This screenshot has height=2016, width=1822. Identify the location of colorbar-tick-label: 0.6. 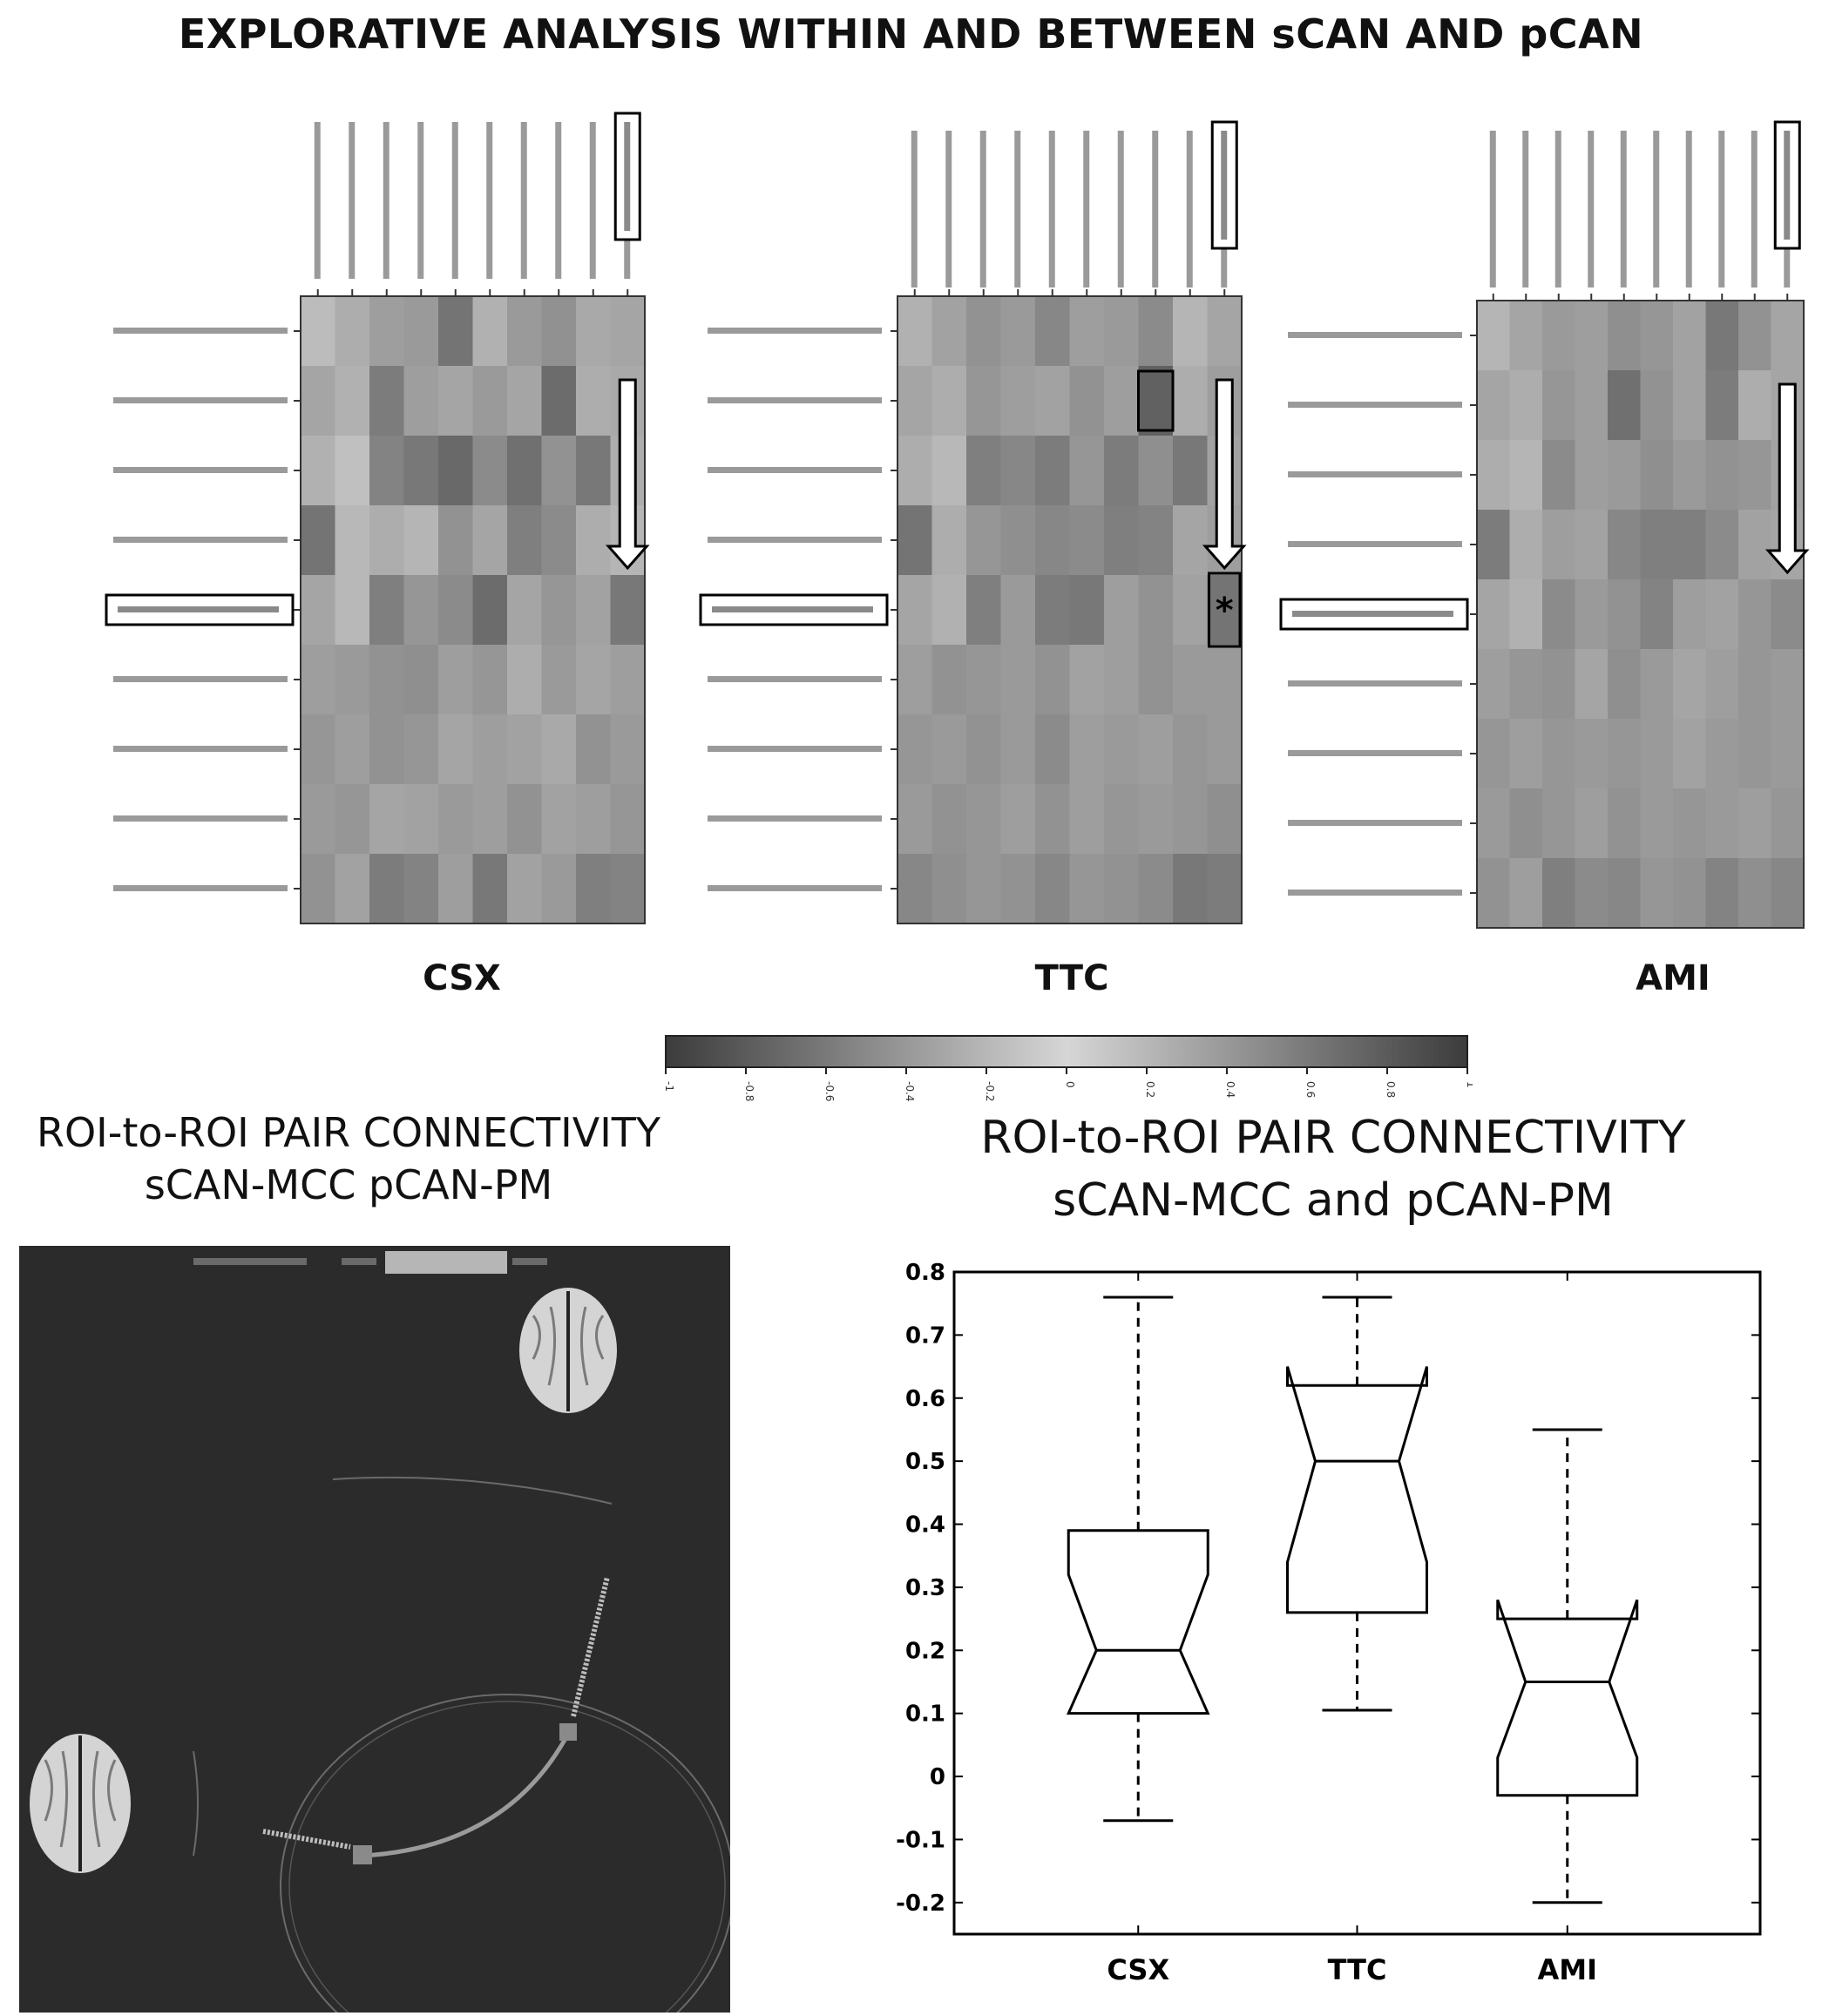
(1310, 1089).